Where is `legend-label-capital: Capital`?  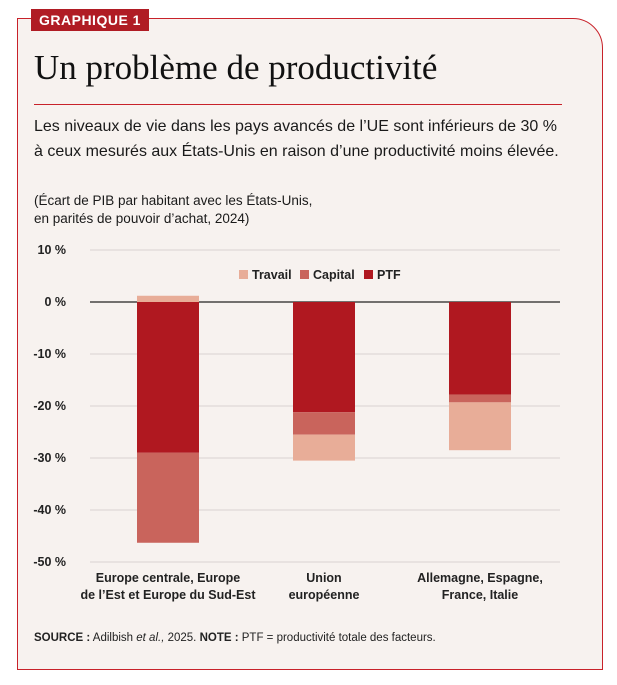 legend-label-capital: Capital is located at coordinates (334, 275).